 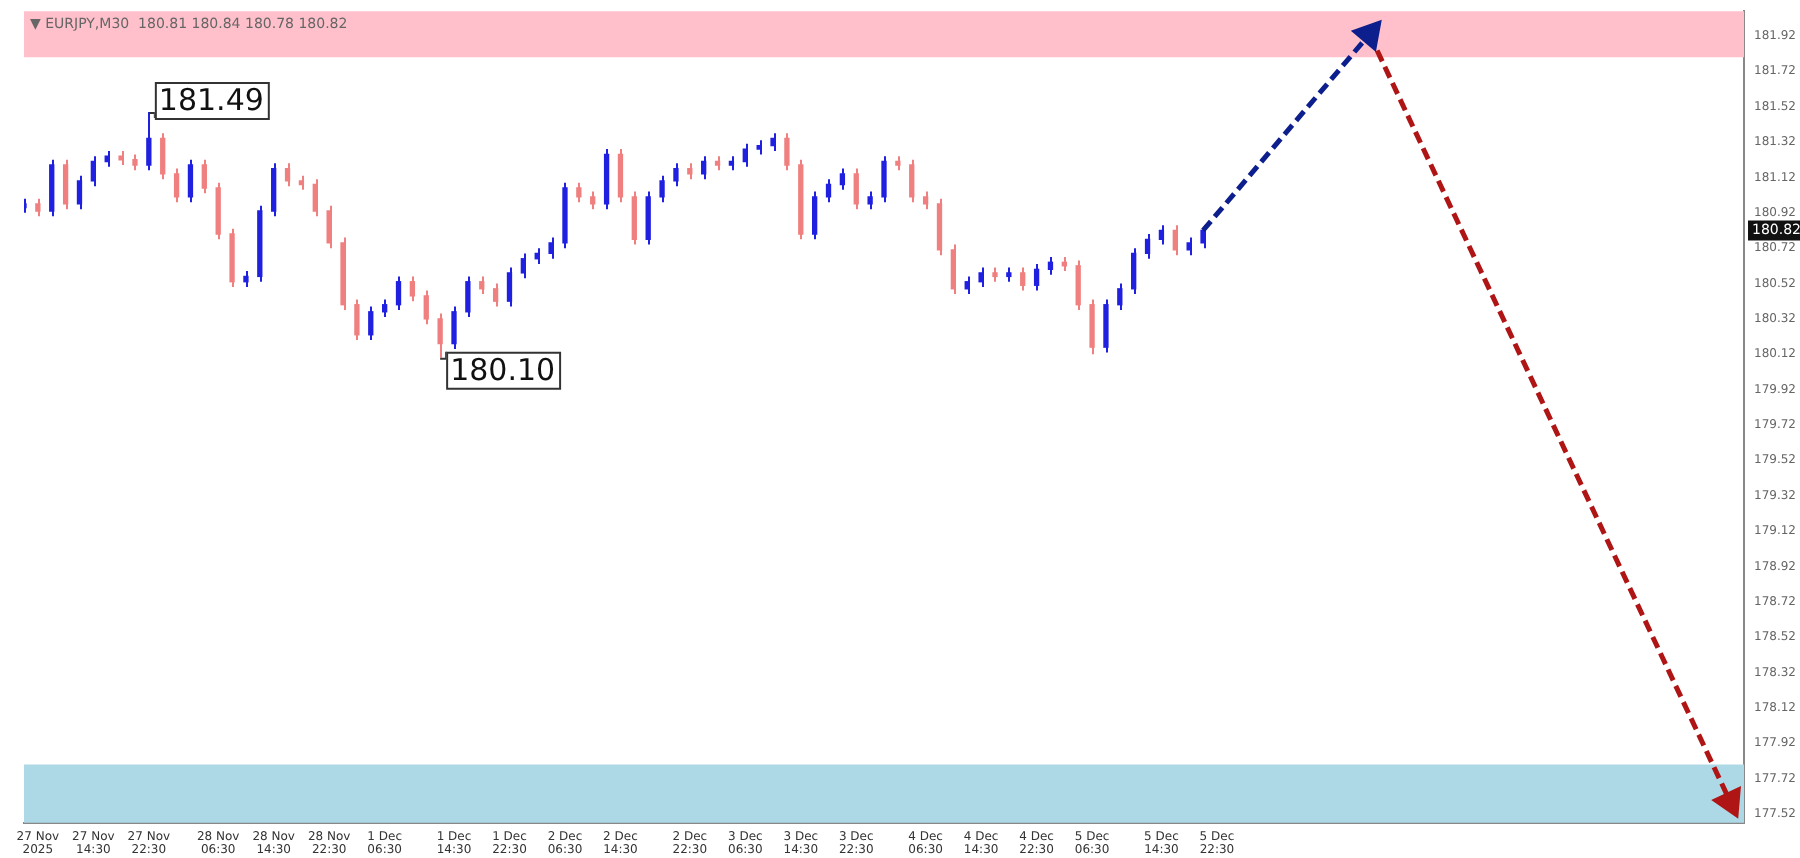 I want to click on annotation: 181.49, so click(x=211, y=99).